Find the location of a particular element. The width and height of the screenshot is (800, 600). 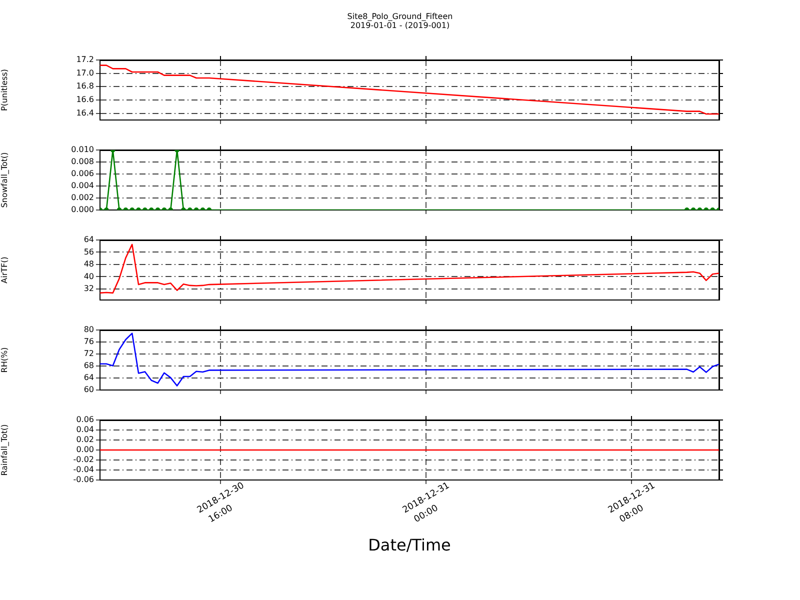

y-tick-label: 17.0 is located at coordinates (85, 73).